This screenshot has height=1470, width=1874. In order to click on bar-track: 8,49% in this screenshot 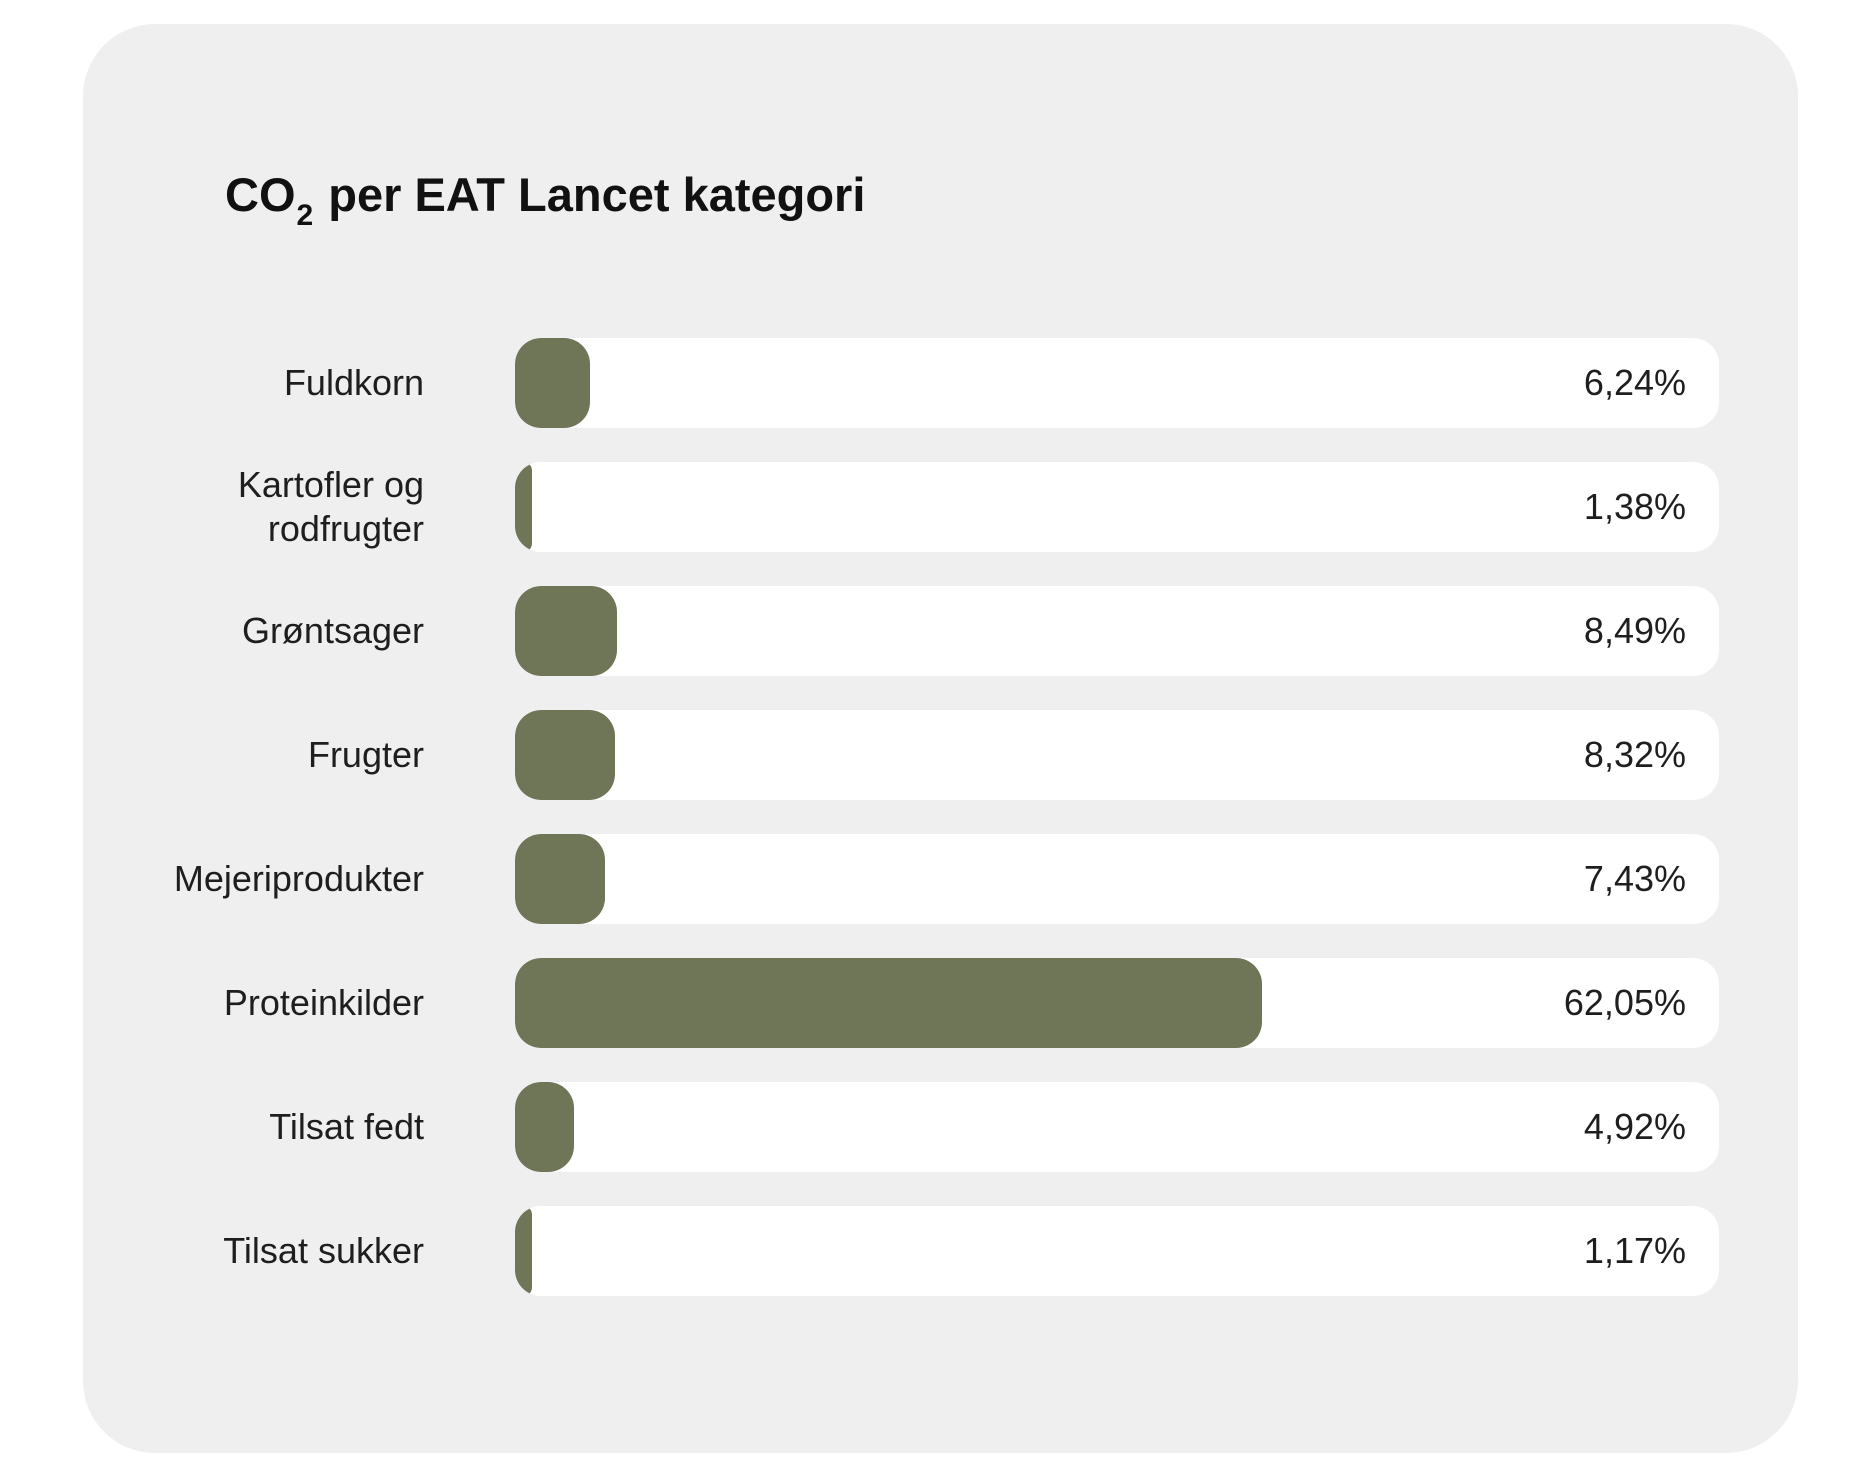, I will do `click(1117, 631)`.